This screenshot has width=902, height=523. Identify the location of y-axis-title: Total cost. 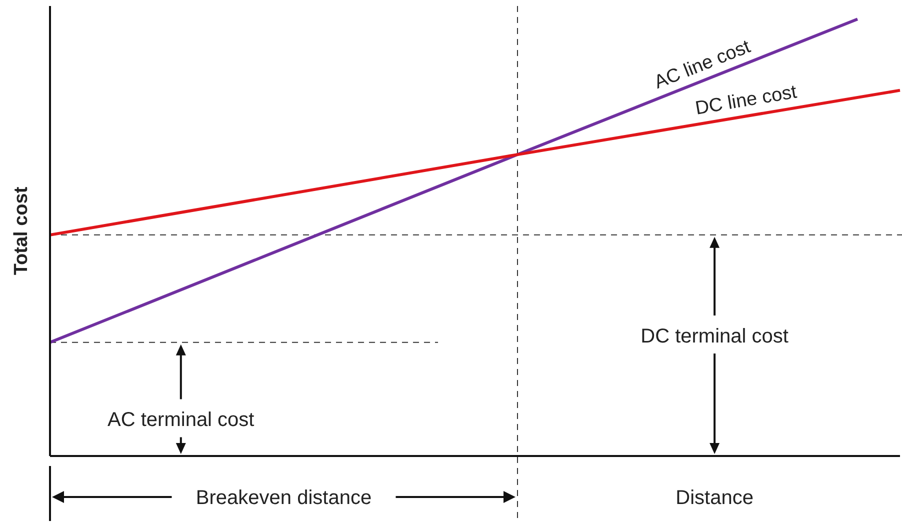
(21, 231).